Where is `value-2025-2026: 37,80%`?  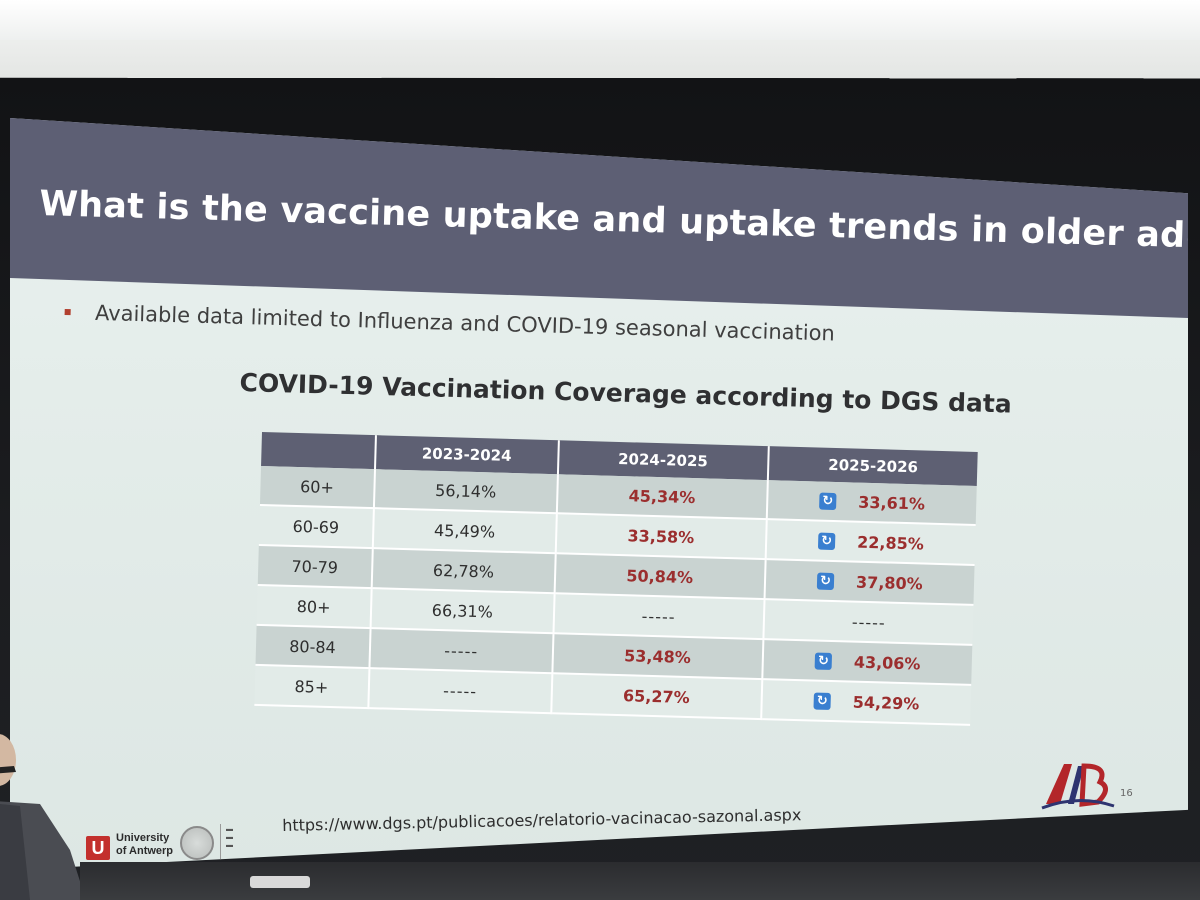 value-2025-2026: 37,80% is located at coordinates (889, 583).